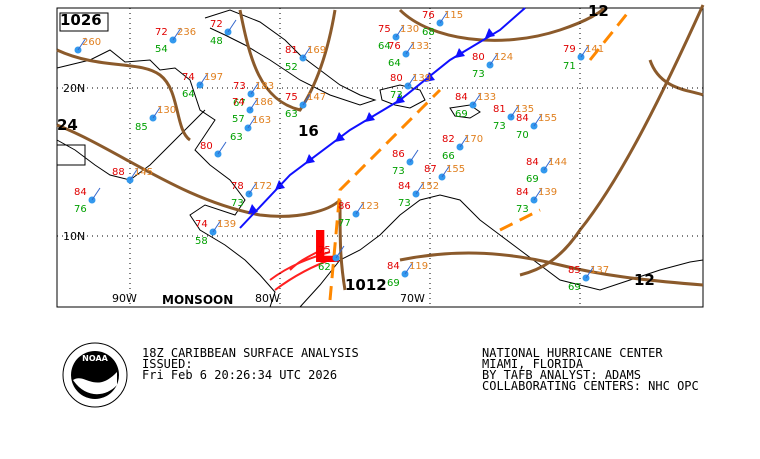 The width and height of the screenshot is (760, 459). What do you see at coordinates (324, 267) in the screenshot?
I see `station-dew: 62` at bounding box center [324, 267].